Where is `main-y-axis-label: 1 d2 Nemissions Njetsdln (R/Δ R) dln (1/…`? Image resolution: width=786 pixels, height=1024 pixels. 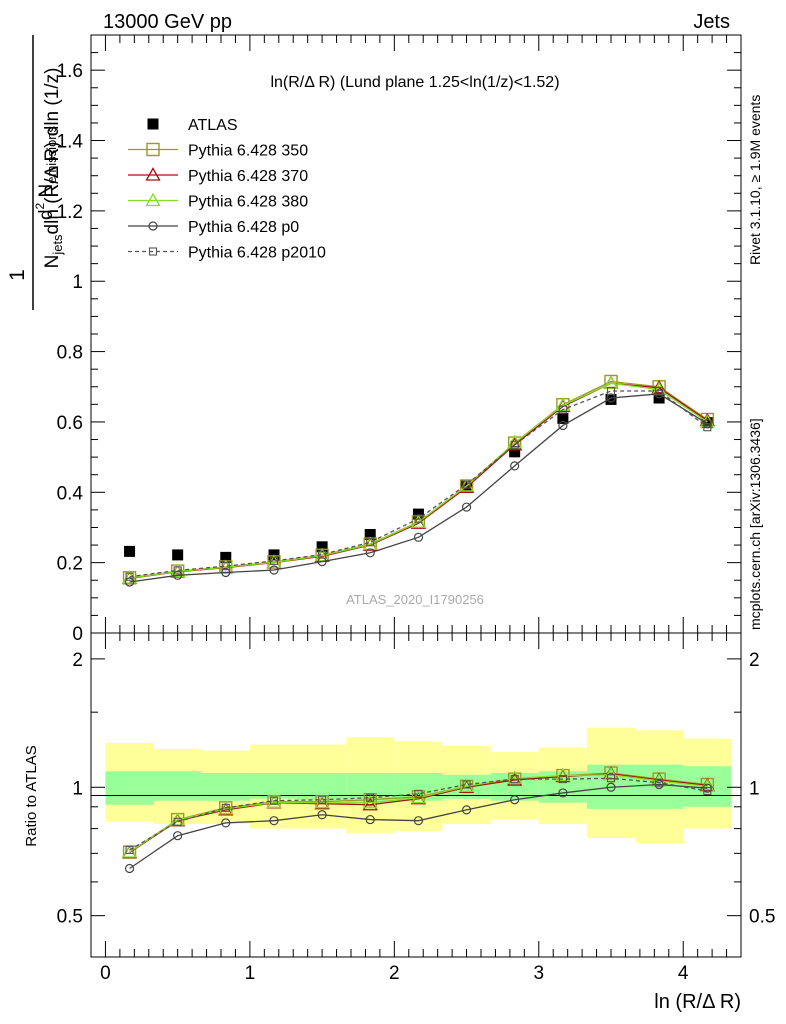 main-y-axis-label: 1 d2 Nemissions Njetsdln (R/Δ R) dln (1/… is located at coordinates (35, 172).